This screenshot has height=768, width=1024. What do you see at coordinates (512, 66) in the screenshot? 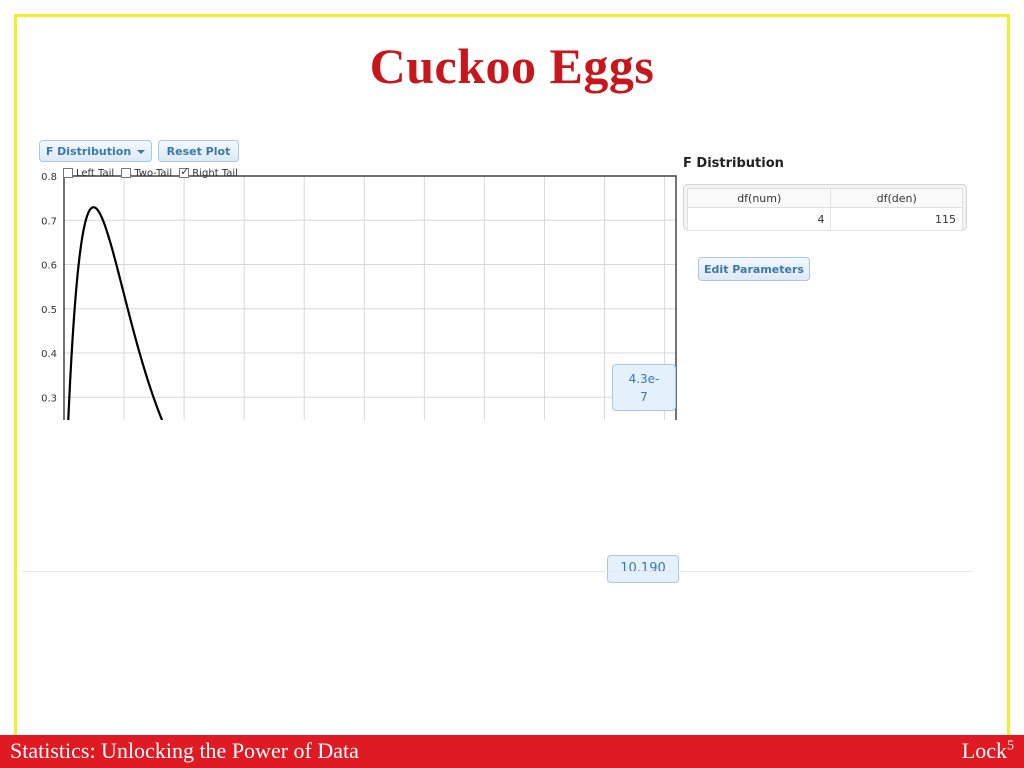
I see `slide-title: Cuckoo Eggs` at bounding box center [512, 66].